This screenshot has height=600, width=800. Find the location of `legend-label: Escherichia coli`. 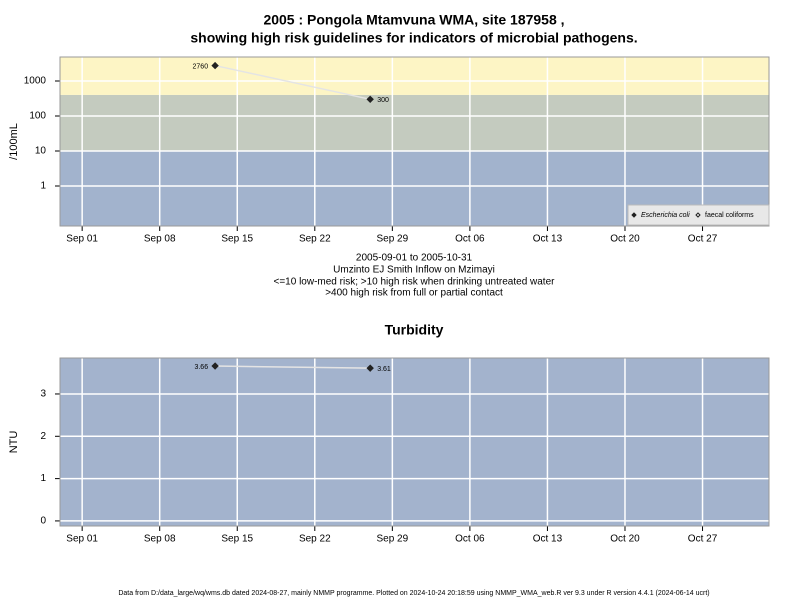

legend-label: Escherichia coli is located at coordinates (665, 215).